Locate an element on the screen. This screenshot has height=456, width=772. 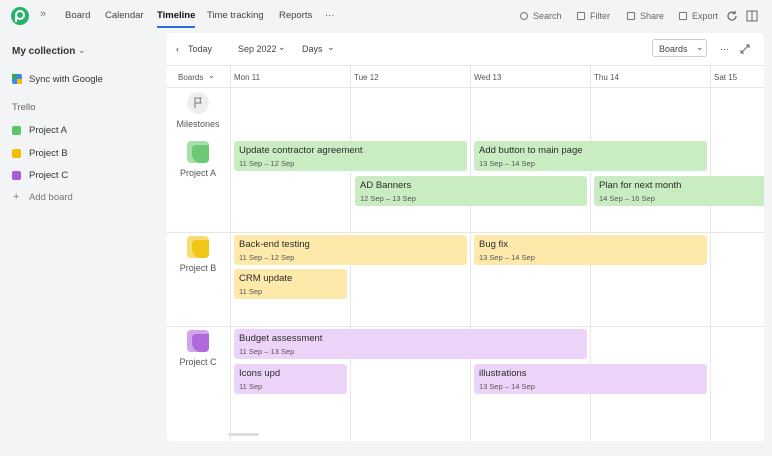
task-dates: 11 Sep – 13 Sep is located at coordinates (267, 351).